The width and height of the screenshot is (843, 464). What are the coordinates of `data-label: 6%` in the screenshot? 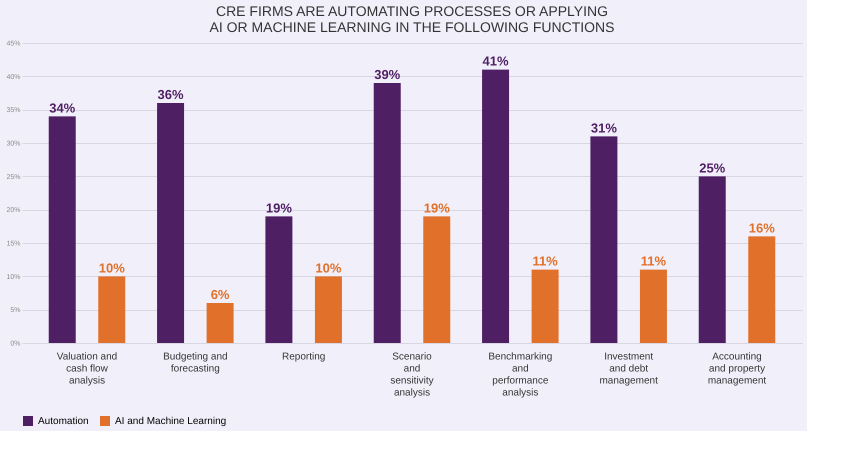 It's located at (220, 294).